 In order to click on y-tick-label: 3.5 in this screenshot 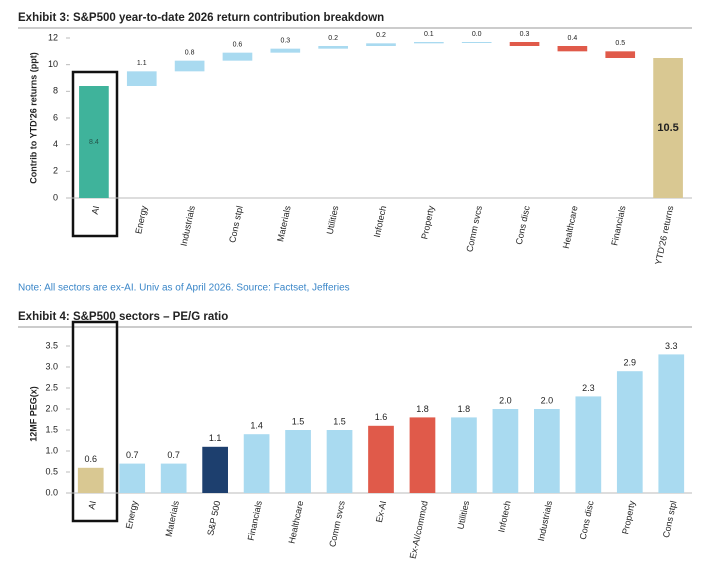, I will do `click(51, 345)`.